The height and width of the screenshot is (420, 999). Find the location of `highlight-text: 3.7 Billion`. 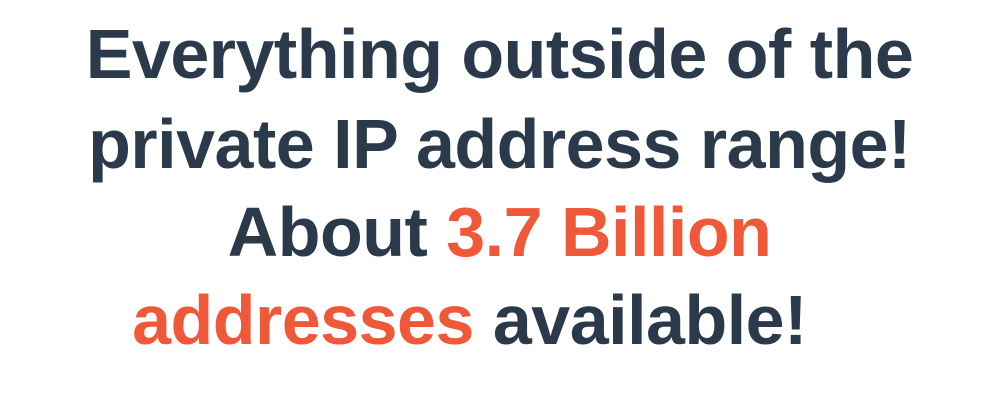

highlight-text: 3.7 Billion is located at coordinates (609, 232).